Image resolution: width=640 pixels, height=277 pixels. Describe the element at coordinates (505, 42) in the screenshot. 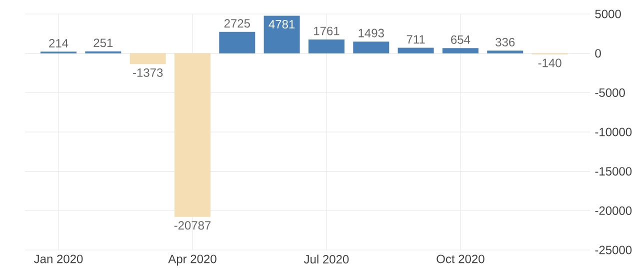

I see `data-label: 336` at that location.